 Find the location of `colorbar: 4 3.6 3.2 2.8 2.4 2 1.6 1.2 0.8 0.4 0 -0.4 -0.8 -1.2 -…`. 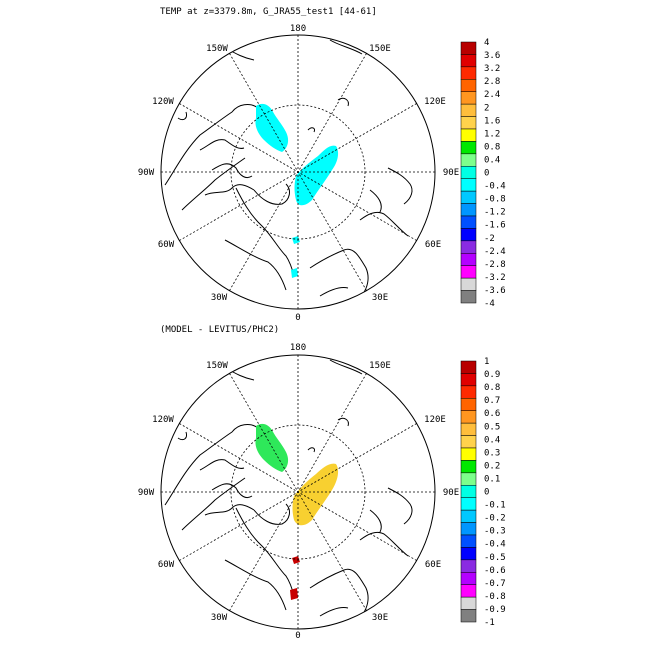

colorbar: 4 3.6 3.2 2.8 2.4 2 1.6 1.2 0.8 0.4 0 -0.4 -0.8 -1.2 -… is located at coordinates (483, 173).